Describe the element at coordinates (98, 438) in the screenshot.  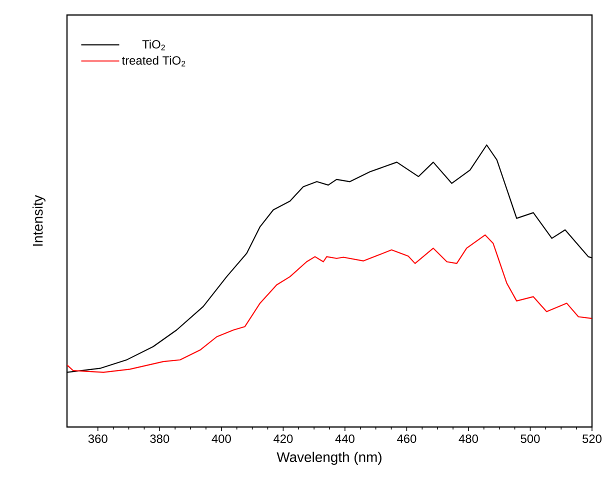
I see `x-tick-label: 360` at that location.